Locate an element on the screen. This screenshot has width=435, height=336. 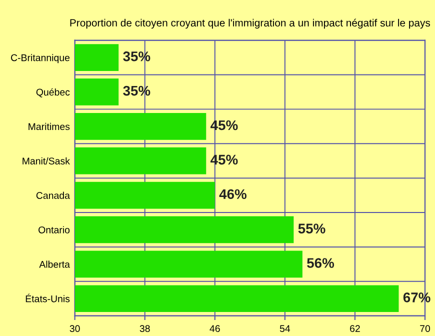
chart-title: Proportion de citoyen croyant que l'immigration a un impact négatif sur le pays is located at coordinates (250, 23).